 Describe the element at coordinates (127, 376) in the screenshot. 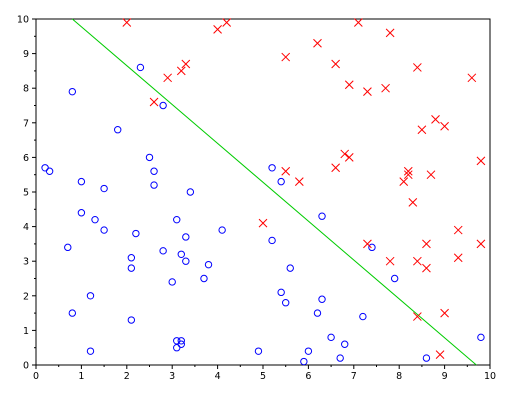

I see `x-tick-label: 2` at that location.